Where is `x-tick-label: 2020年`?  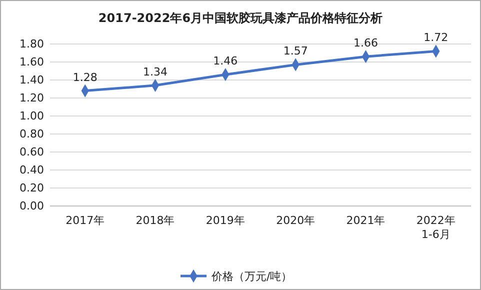 x-tick-label: 2020年 is located at coordinates (296, 220).